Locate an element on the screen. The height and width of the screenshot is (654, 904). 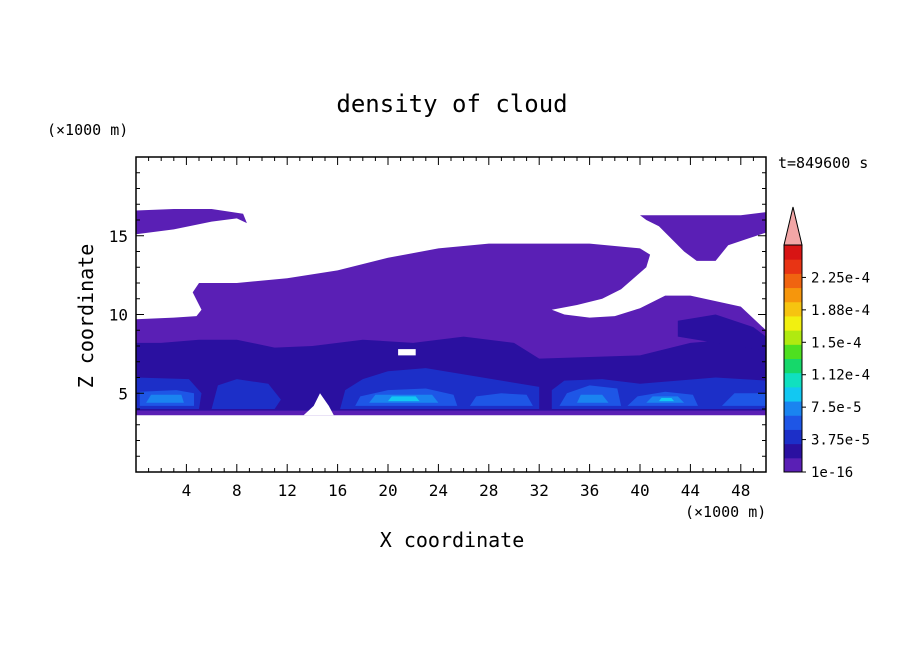
colorbar-frame is located at coordinates (793, 358).